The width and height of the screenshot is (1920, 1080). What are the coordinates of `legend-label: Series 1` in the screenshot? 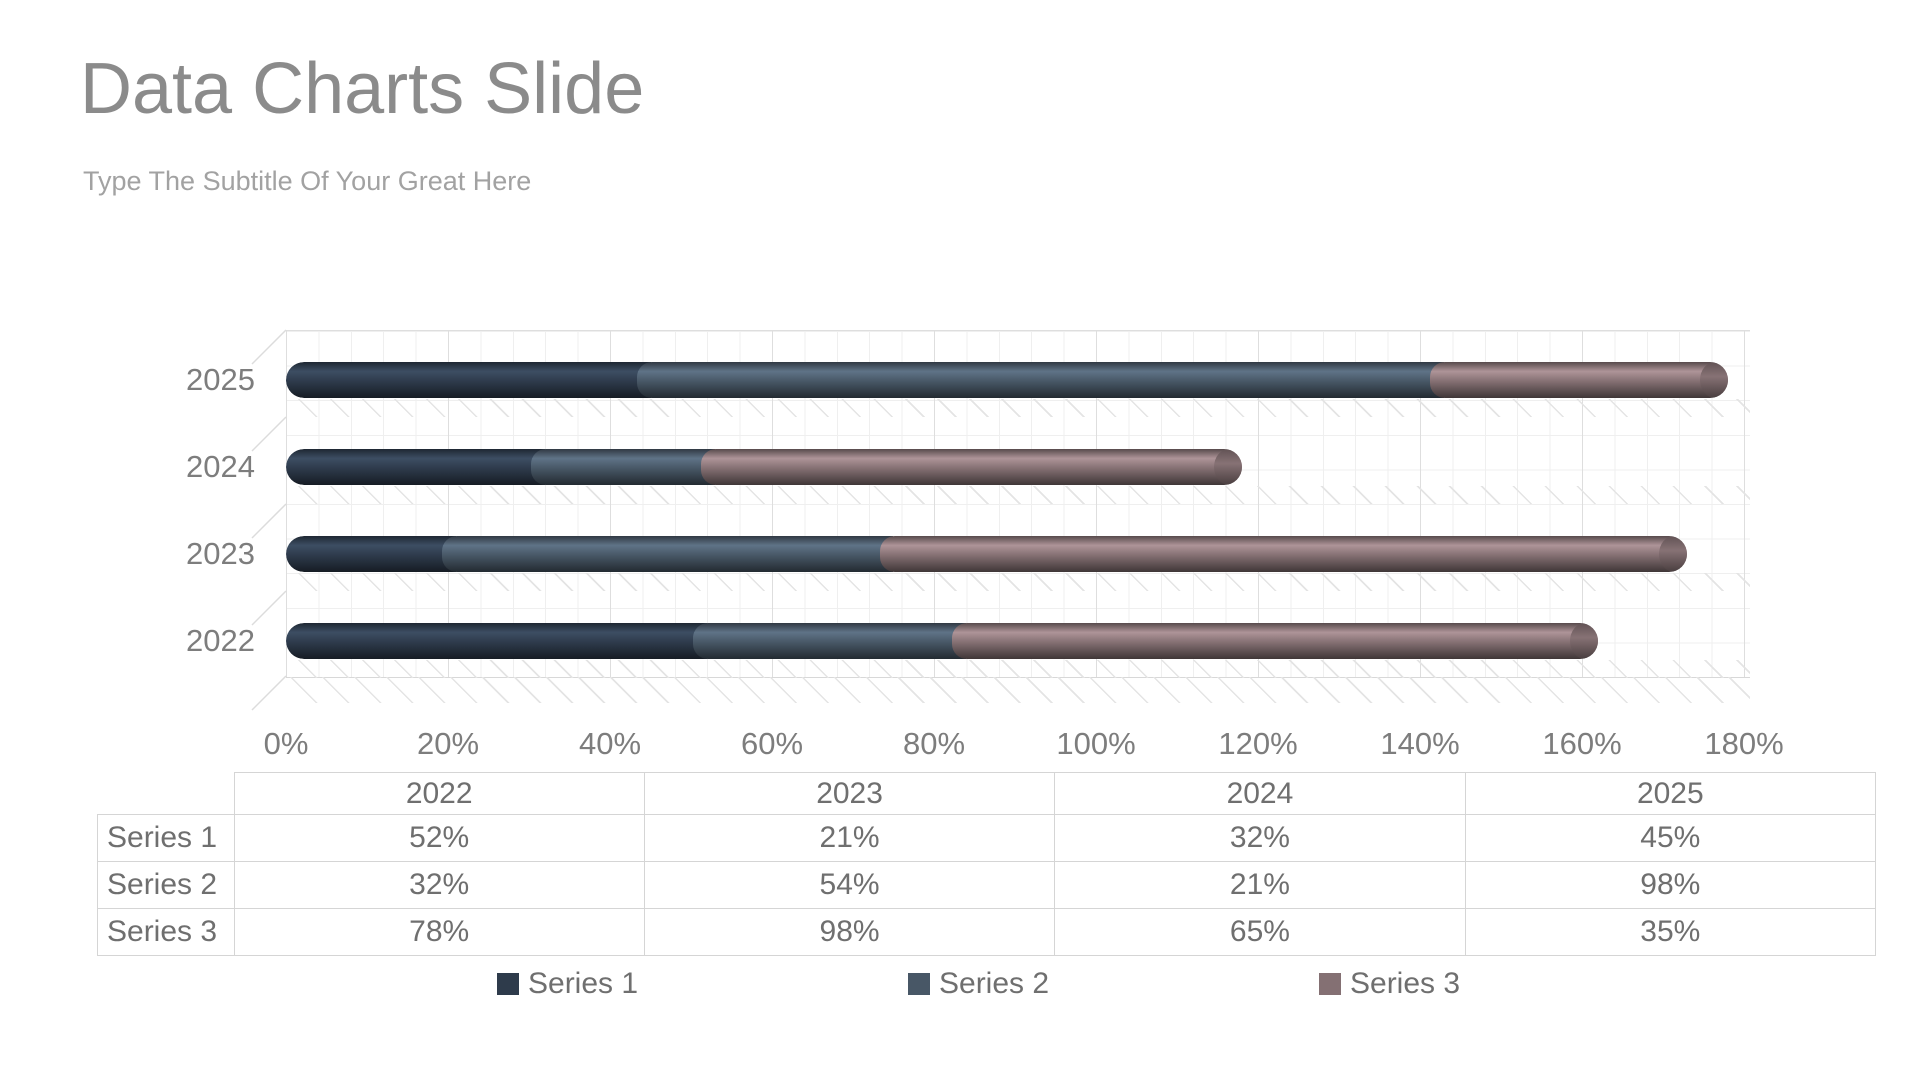 It's located at (583, 983).